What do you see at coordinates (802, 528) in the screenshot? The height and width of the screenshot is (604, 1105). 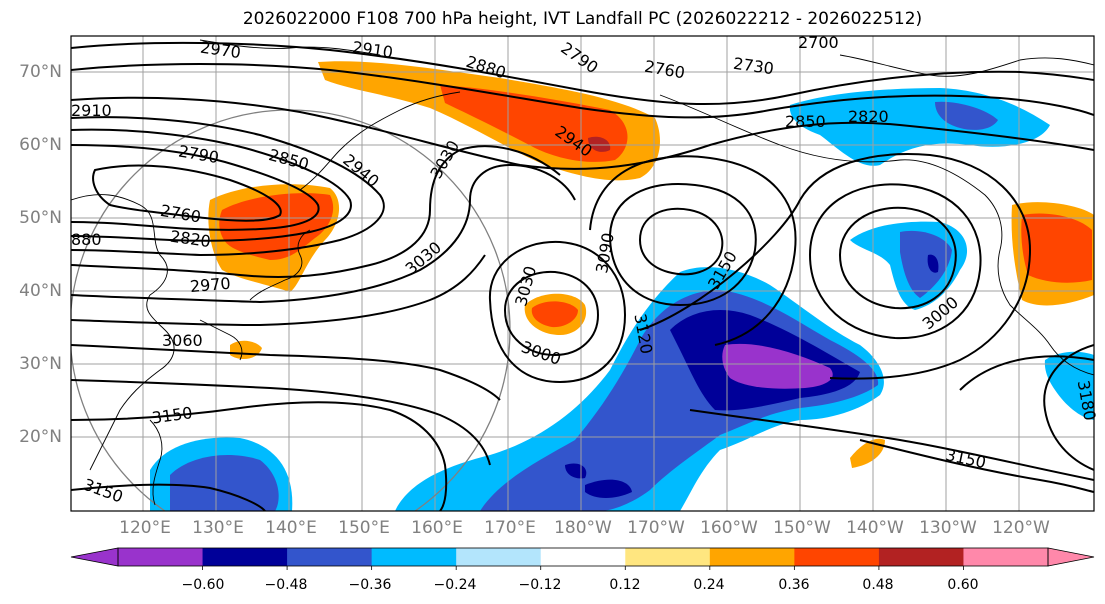 I see `lon-label: 150°W` at bounding box center [802, 528].